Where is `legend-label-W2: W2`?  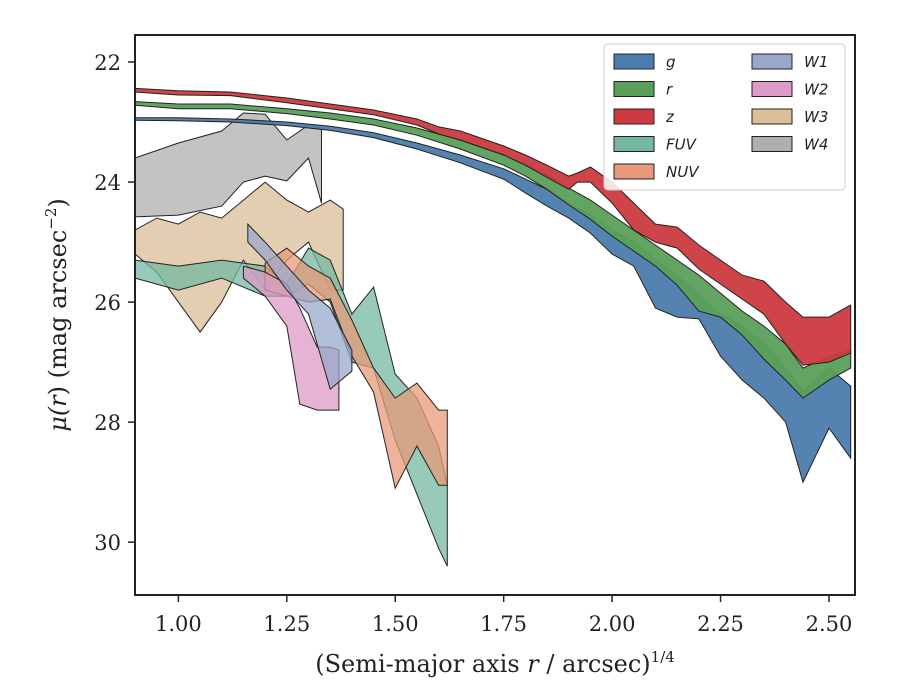
legend-label-W2: W2 is located at coordinates (816, 90).